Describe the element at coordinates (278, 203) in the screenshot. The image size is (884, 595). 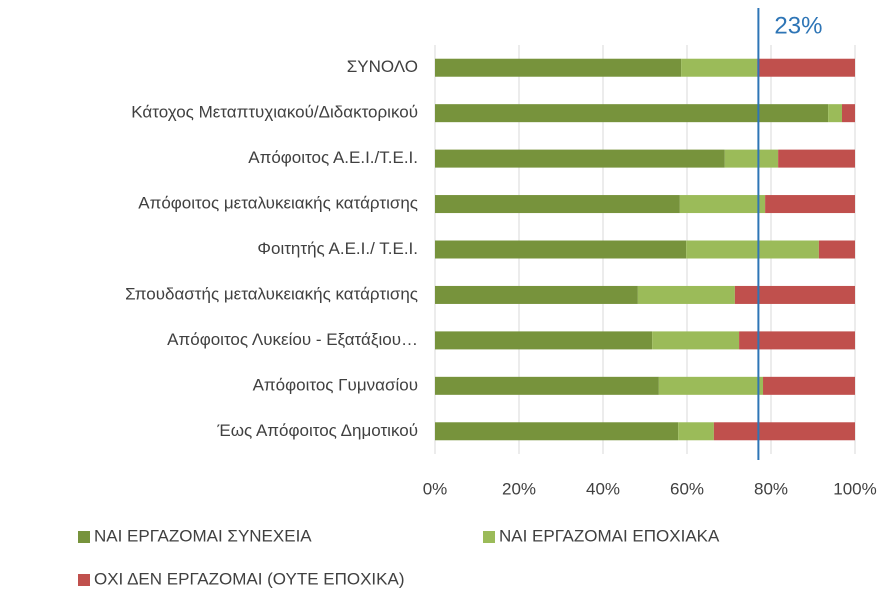
I see `y-tick-label: Απόφοιτος μεταλυκειακής κατάρτισης` at that location.